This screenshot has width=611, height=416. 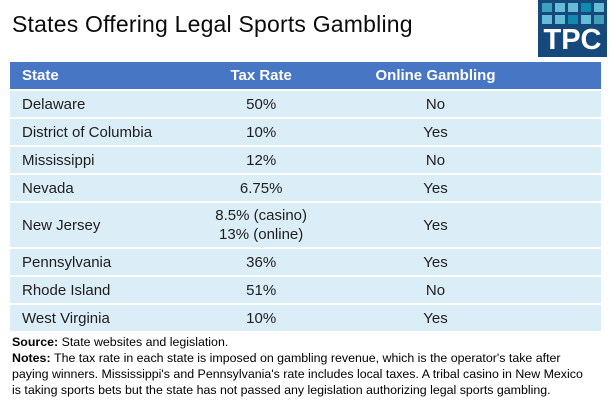 What do you see at coordinates (305, 75) in the screenshot?
I see `table-header-row: State Tax Rate Online Gambling` at bounding box center [305, 75].